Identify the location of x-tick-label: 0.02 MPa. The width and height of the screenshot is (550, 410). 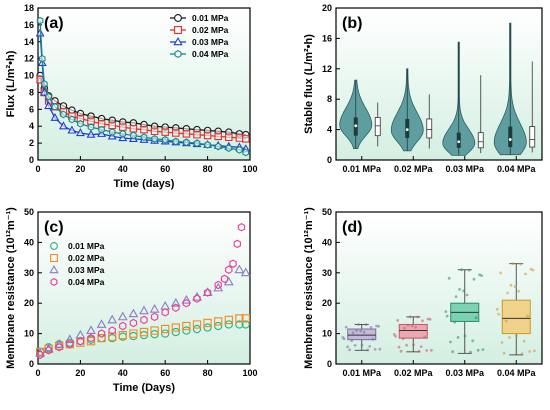
(414, 169).